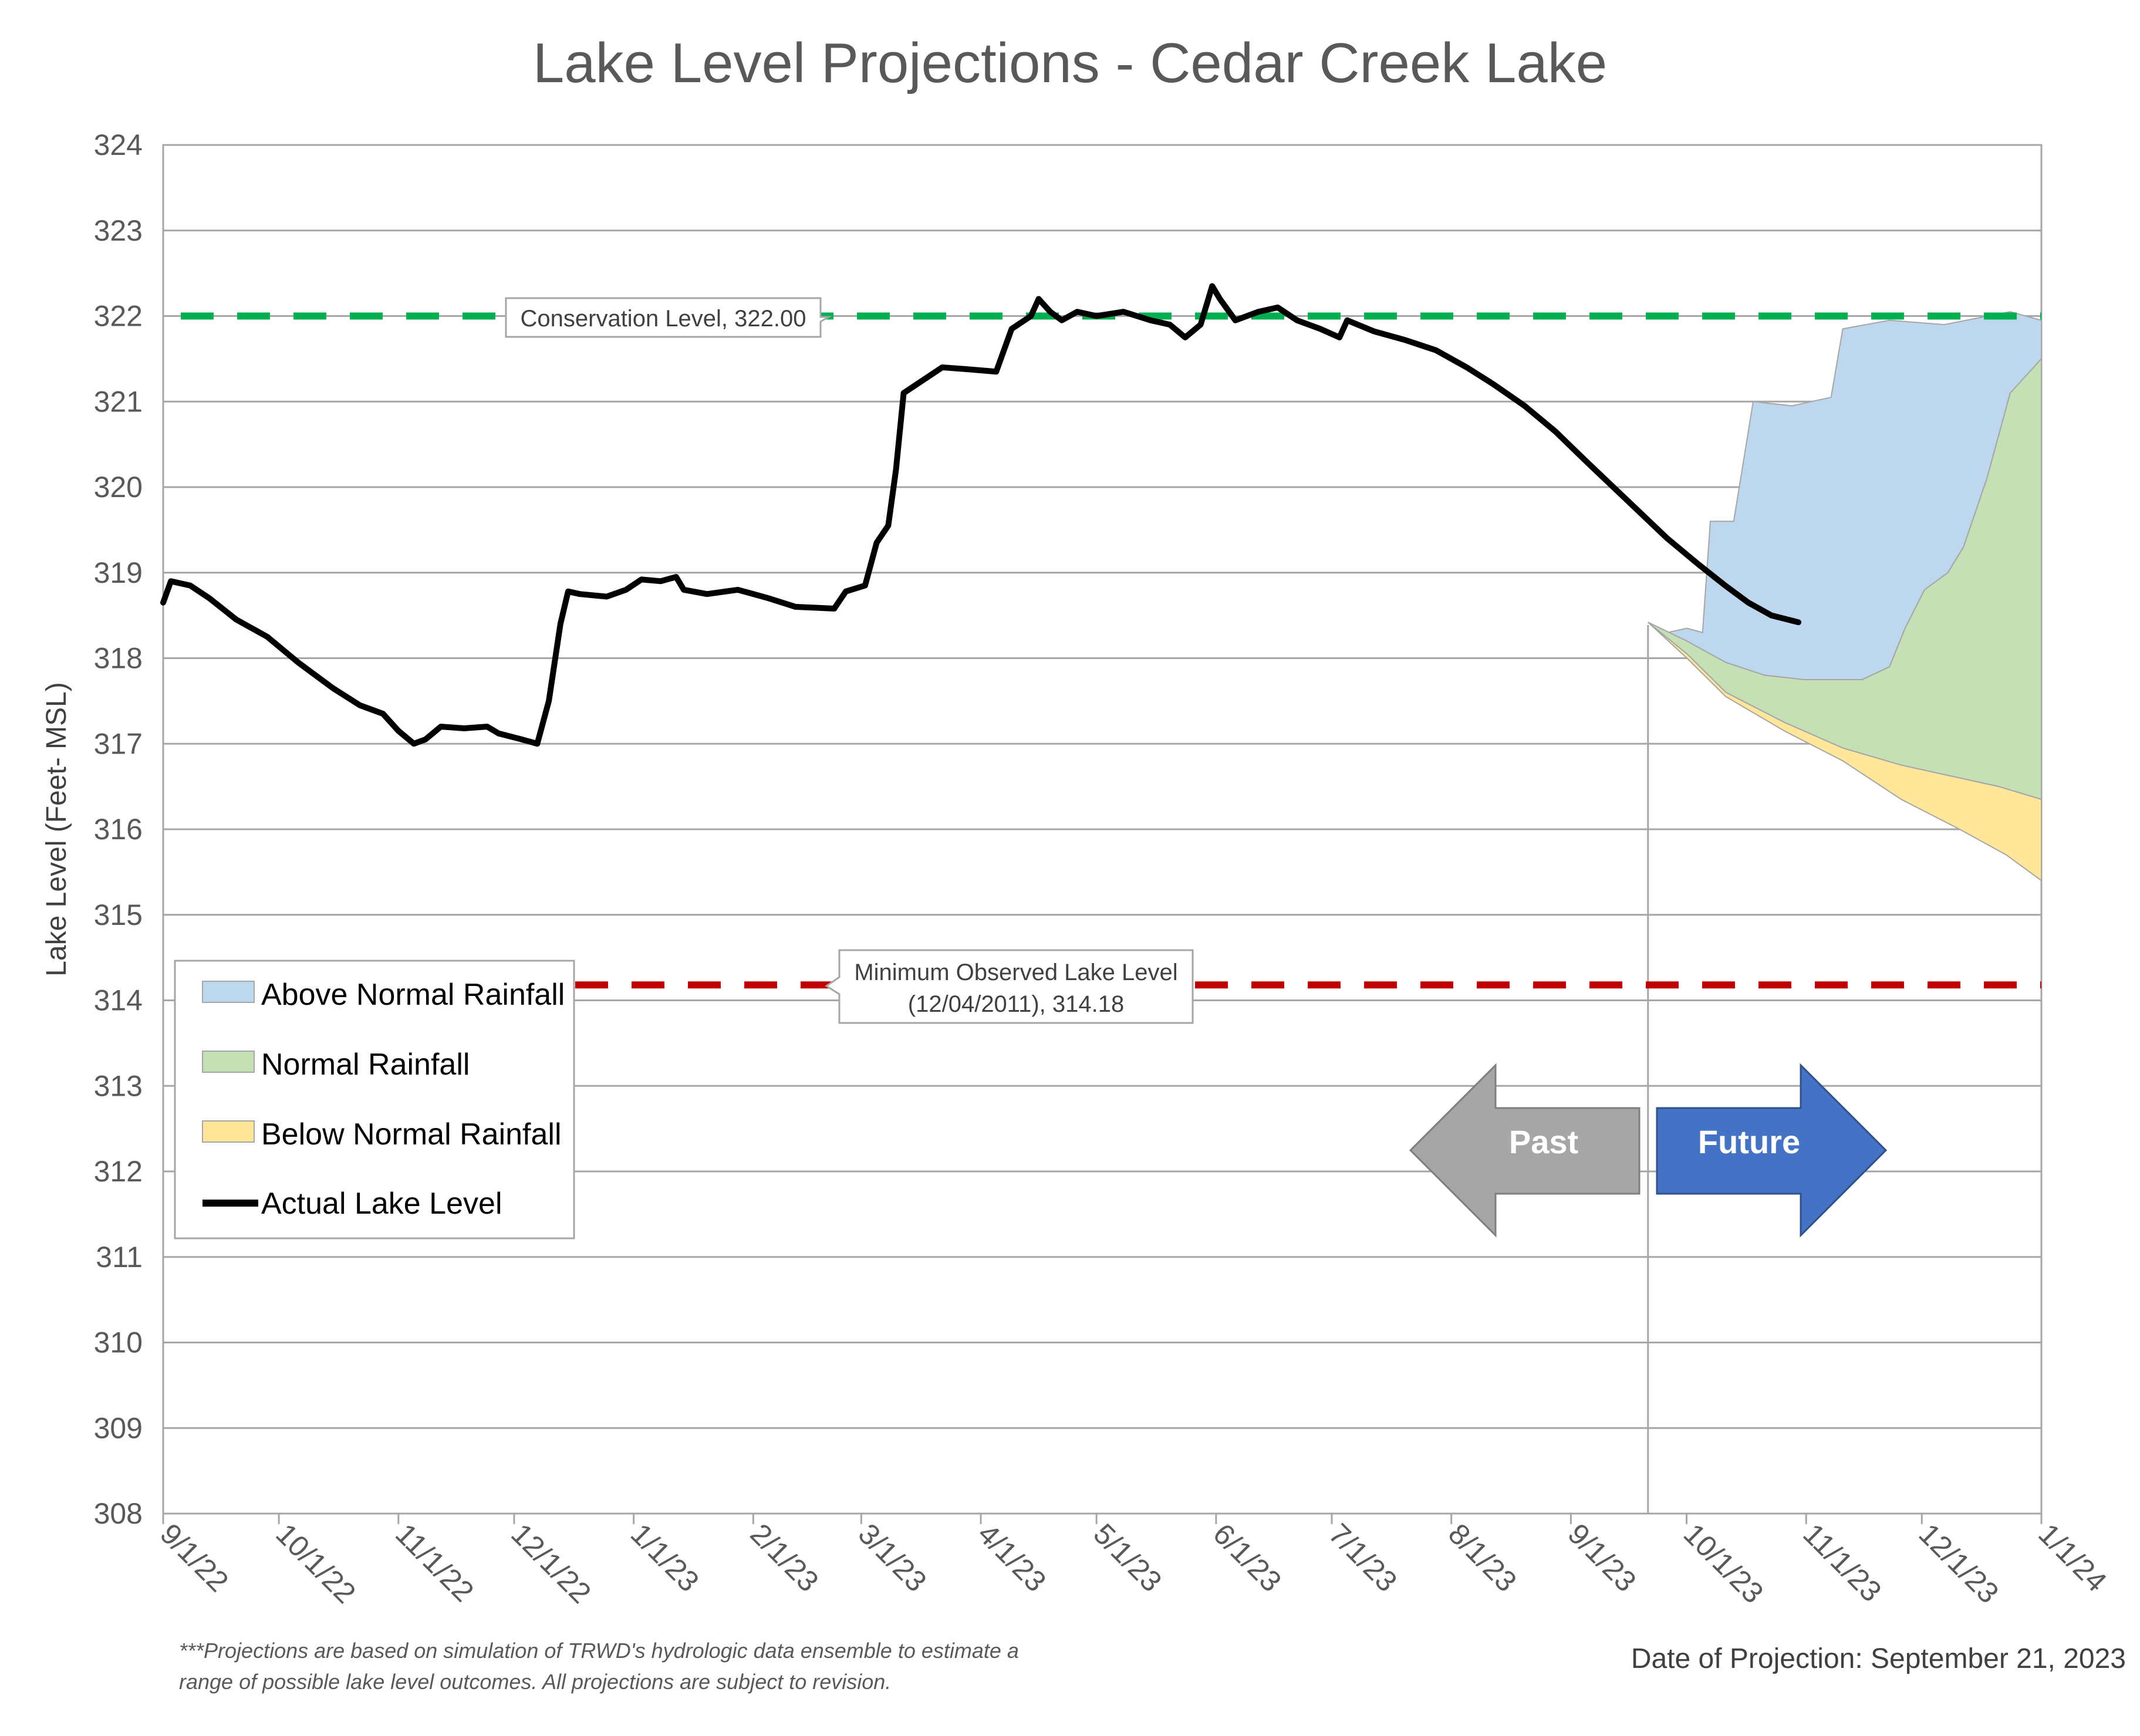  What do you see at coordinates (118, 145) in the screenshot?
I see `y-tick-324: 324` at bounding box center [118, 145].